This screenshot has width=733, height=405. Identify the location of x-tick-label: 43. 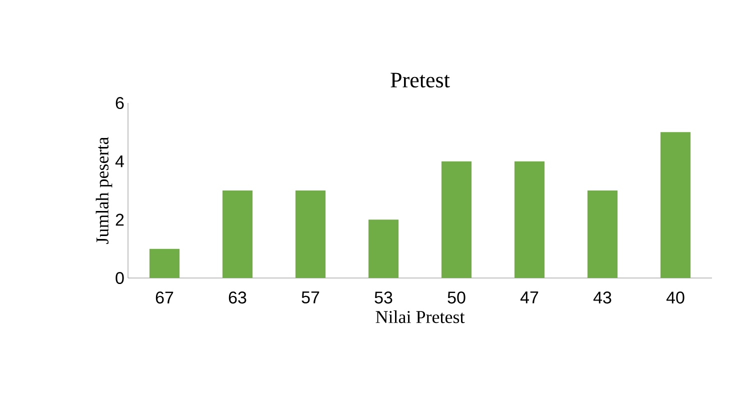
(602, 298).